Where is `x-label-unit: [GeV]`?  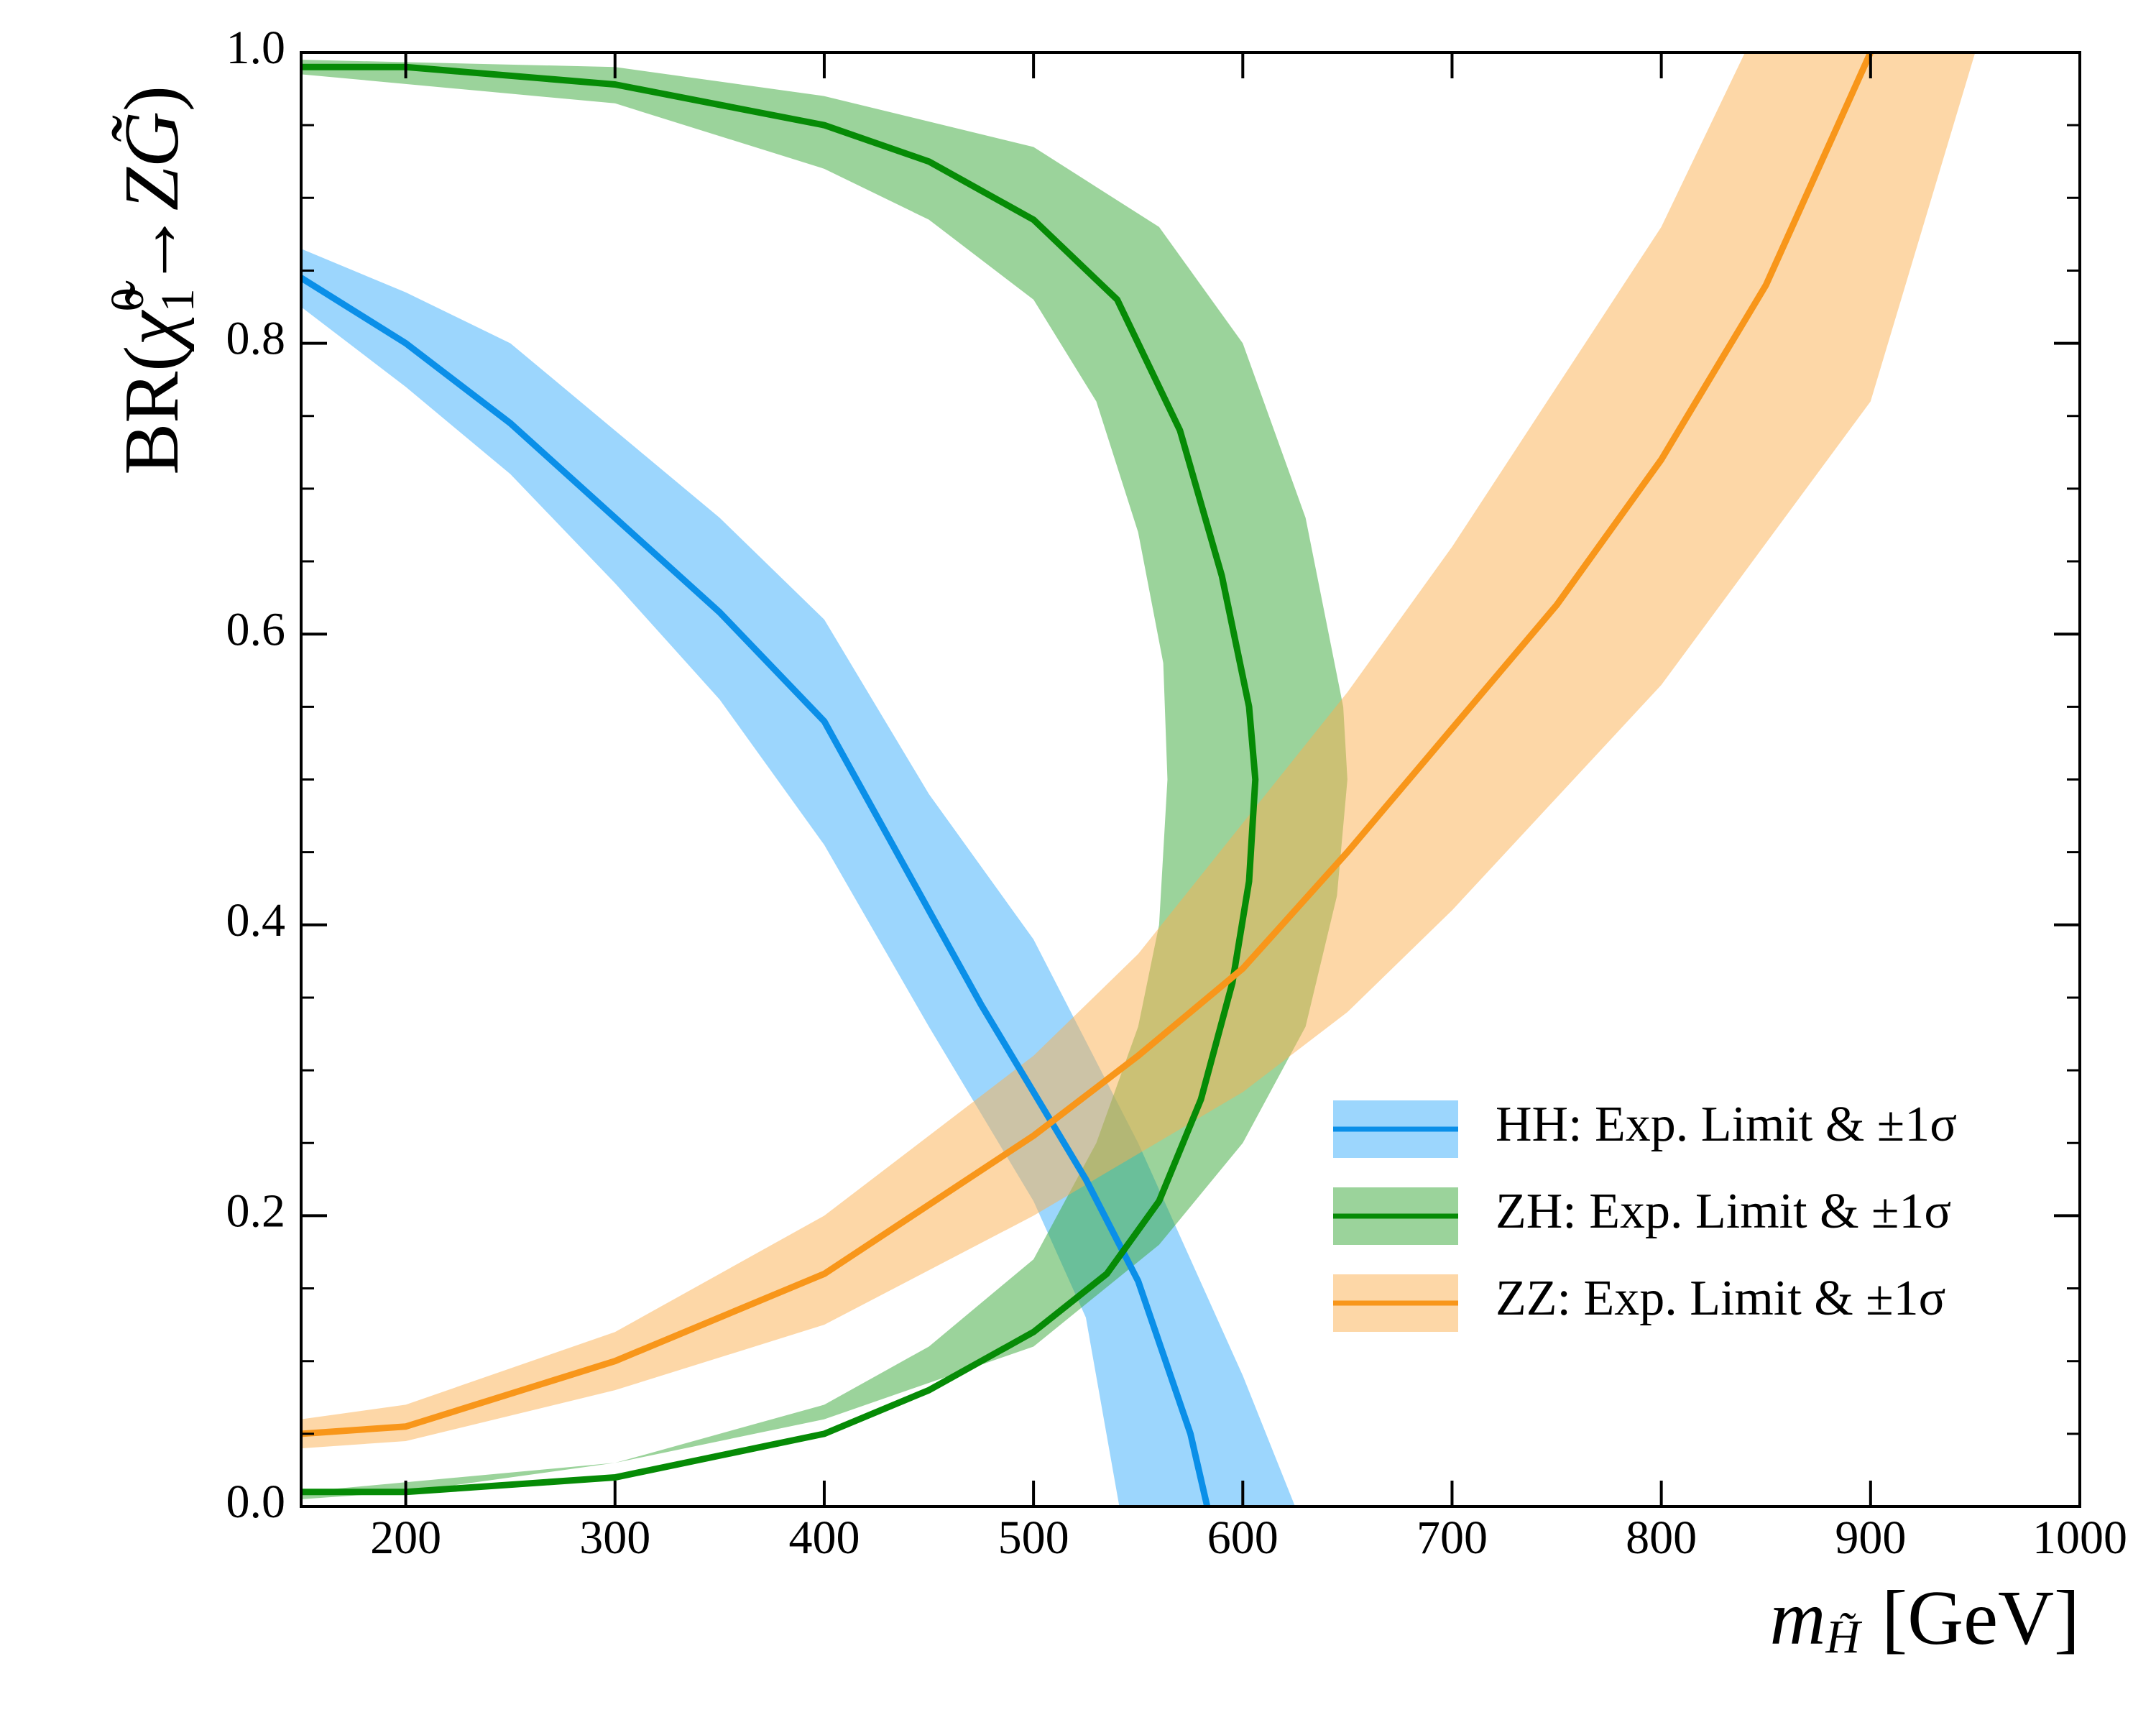 x-label-unit: [GeV] is located at coordinates (1980, 1618).